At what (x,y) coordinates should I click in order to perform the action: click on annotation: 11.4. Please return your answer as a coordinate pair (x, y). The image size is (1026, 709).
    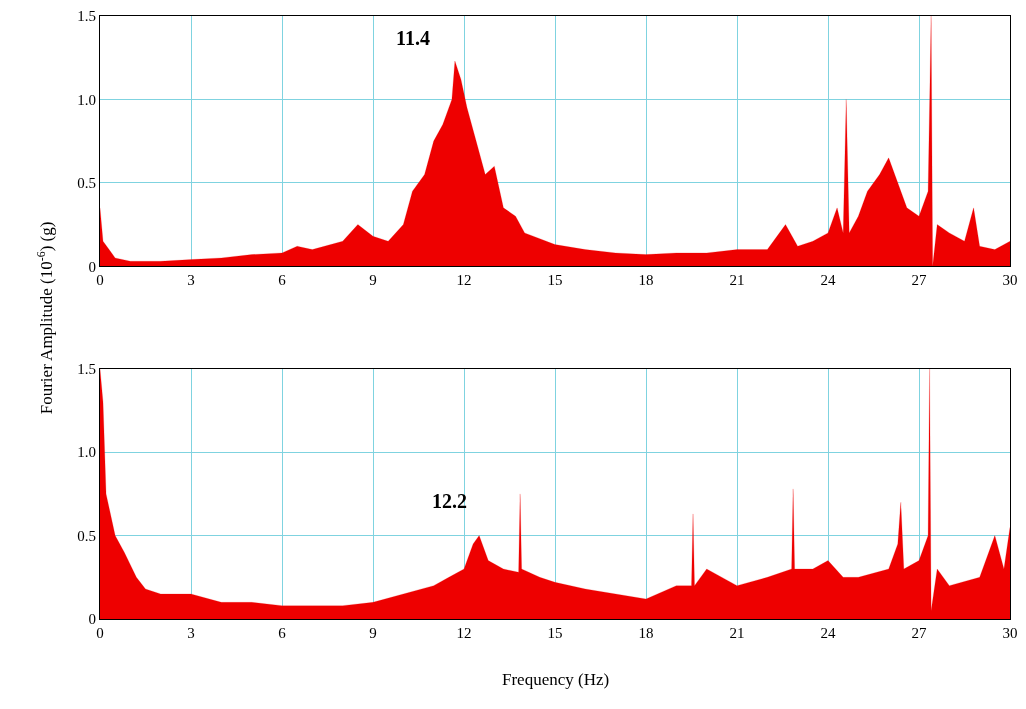
    Looking at the image, I should click on (413, 38).